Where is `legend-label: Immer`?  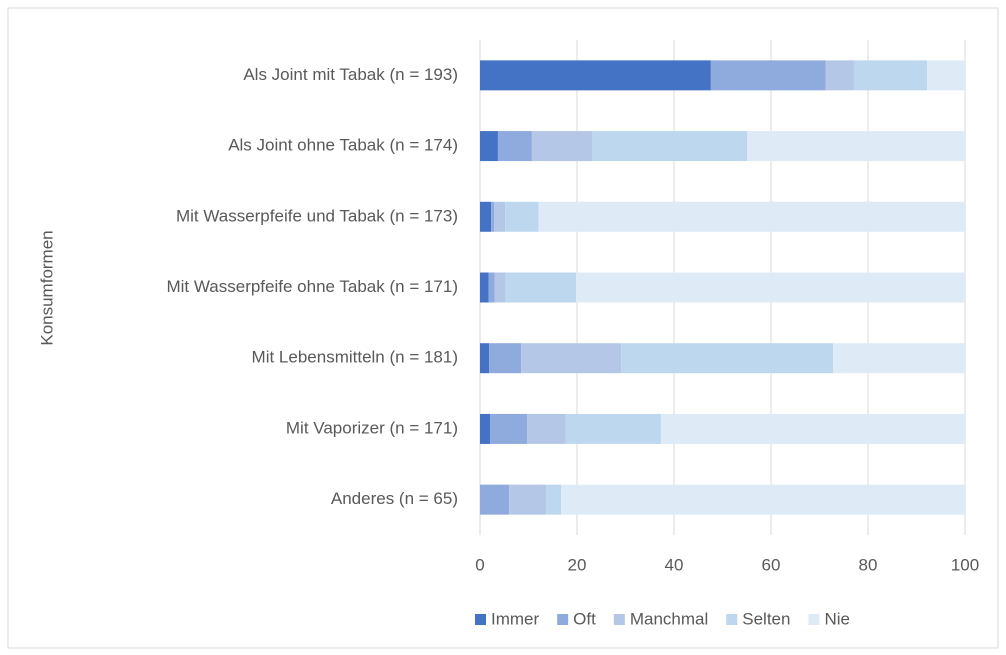
legend-label: Immer is located at coordinates (515, 618).